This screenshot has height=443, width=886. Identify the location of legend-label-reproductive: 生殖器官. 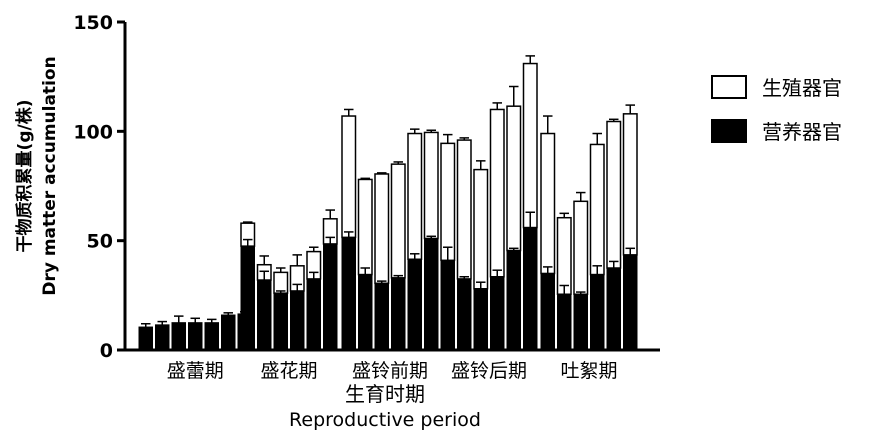
(802, 88).